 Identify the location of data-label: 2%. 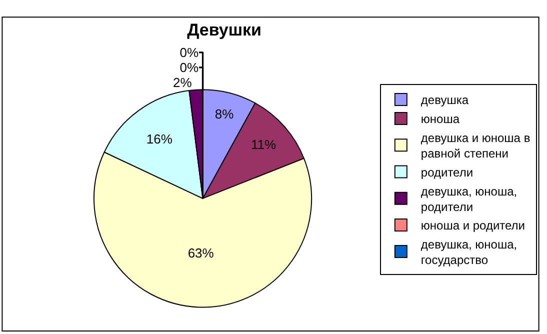
(182, 82).